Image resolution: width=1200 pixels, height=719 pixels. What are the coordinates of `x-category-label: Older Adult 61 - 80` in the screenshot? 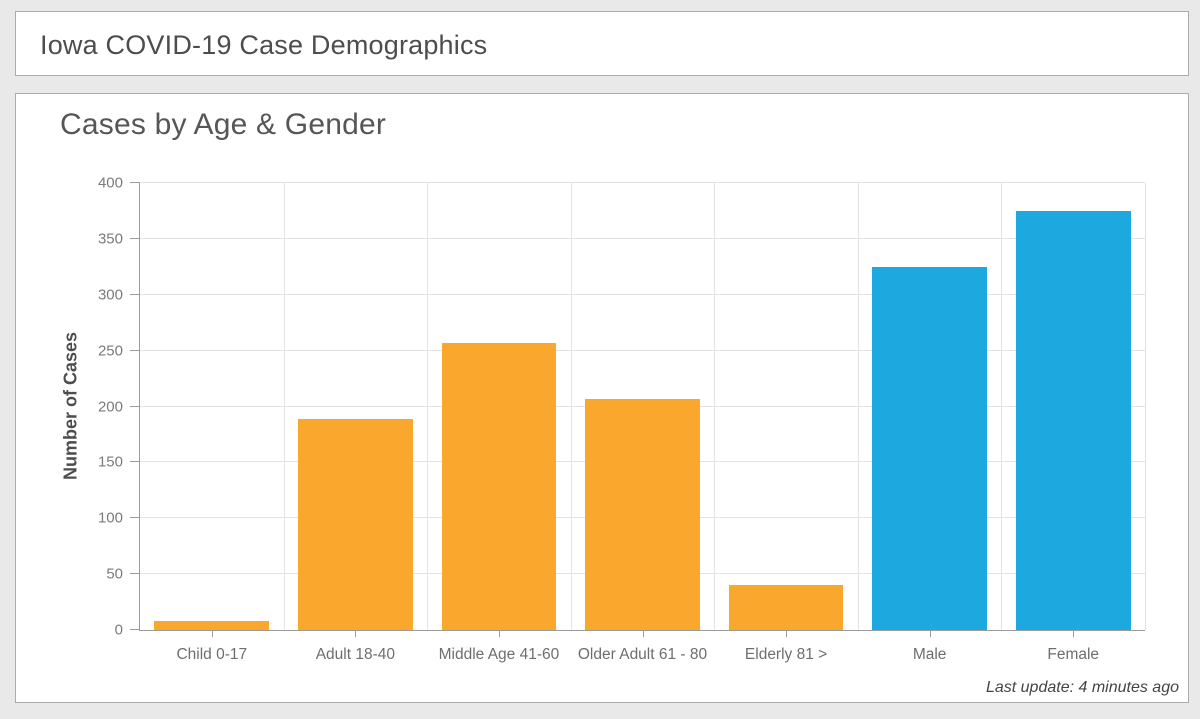 It's located at (642, 654).